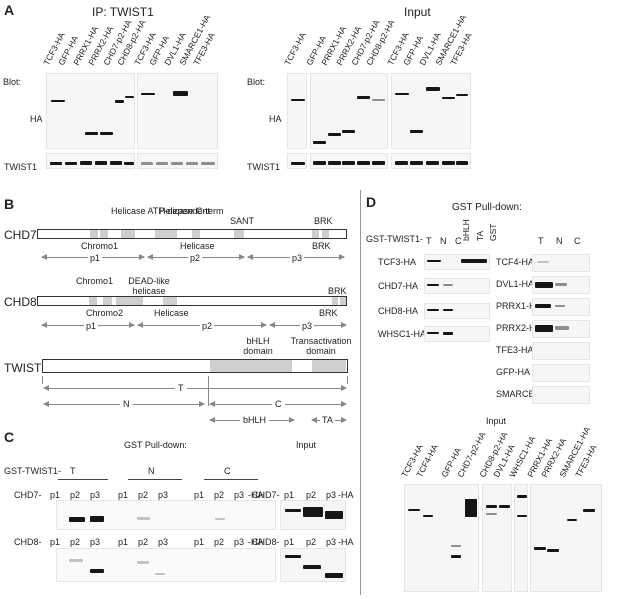  I want to click on panel-c-c-underline, so click(231, 479).